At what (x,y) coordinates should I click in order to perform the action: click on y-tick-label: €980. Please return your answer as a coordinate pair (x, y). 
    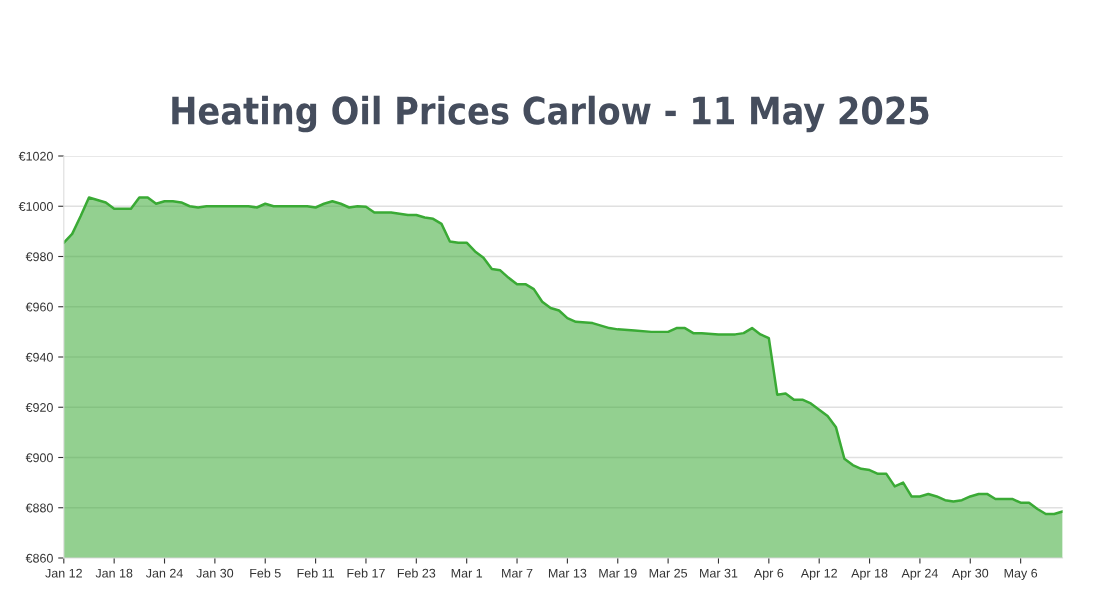
    Looking at the image, I should click on (39, 257).